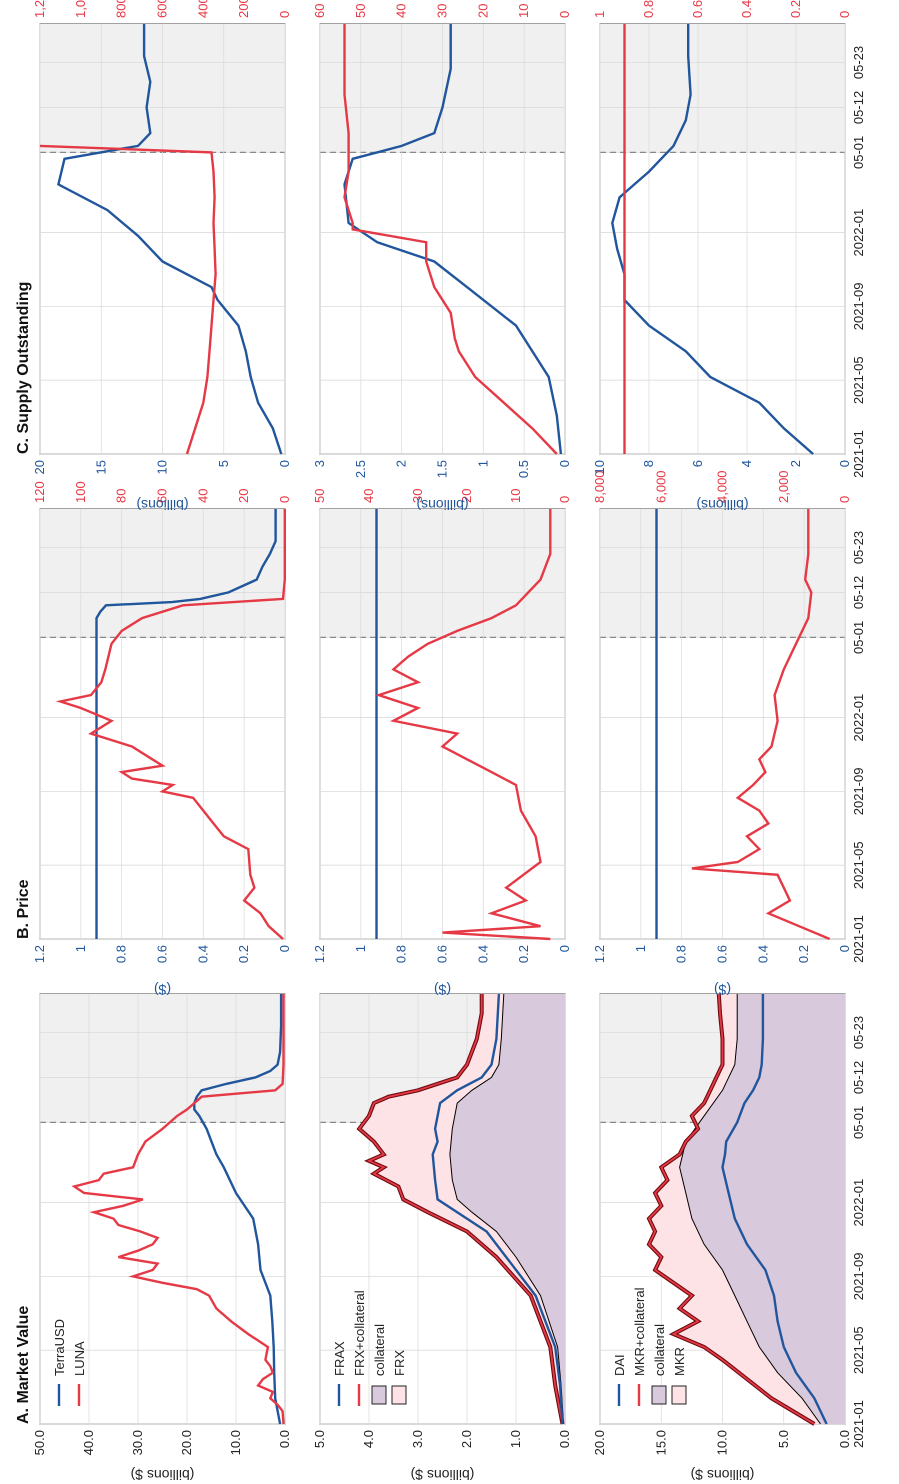  What do you see at coordinates (319, 496) in the screenshot?
I see `y-tick-label-right: 50` at bounding box center [319, 496].